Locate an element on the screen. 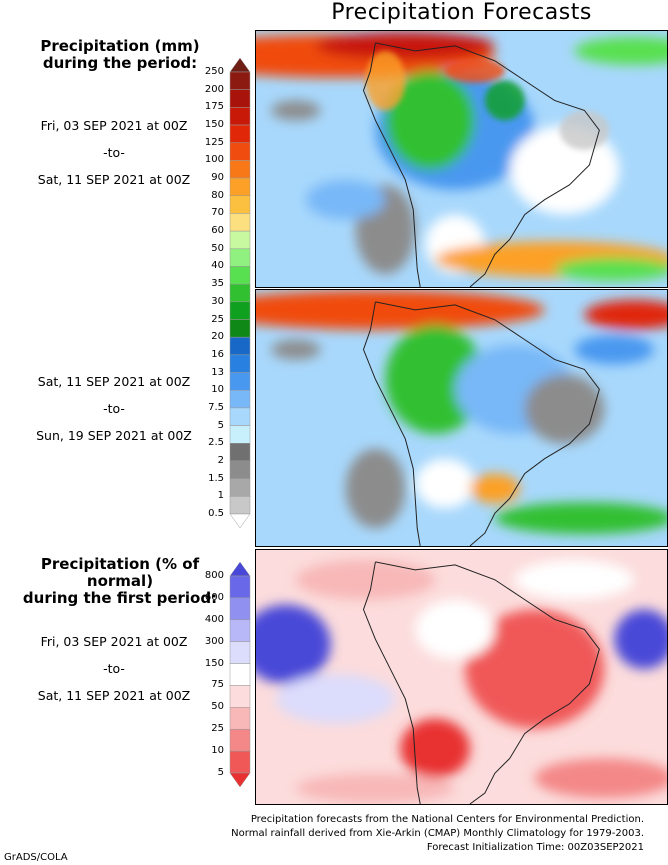 The height and width of the screenshot is (865, 668). scale-tick-label: 60 is located at coordinates (217, 231).